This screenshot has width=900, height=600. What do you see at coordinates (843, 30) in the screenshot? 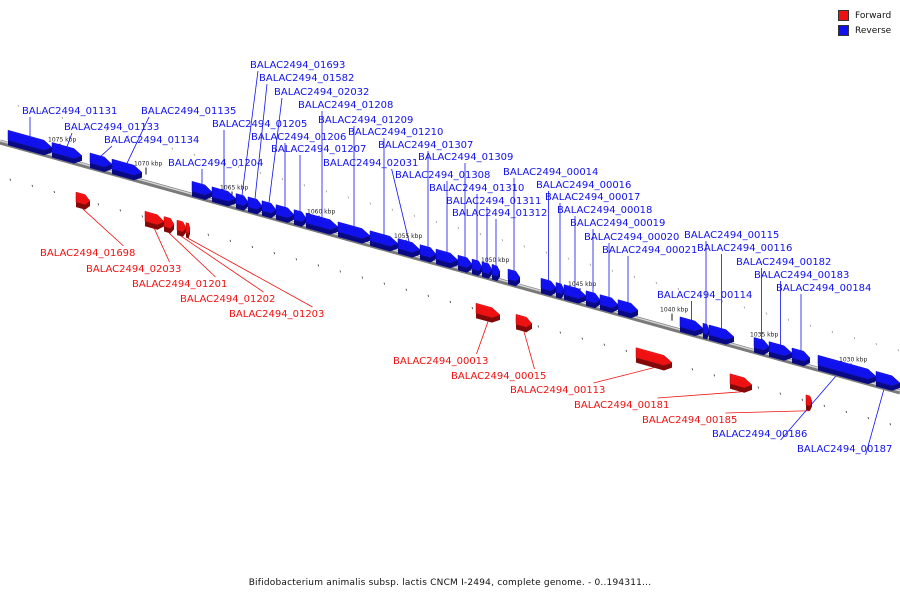
I see `reverse-swatch-icon` at bounding box center [843, 30].